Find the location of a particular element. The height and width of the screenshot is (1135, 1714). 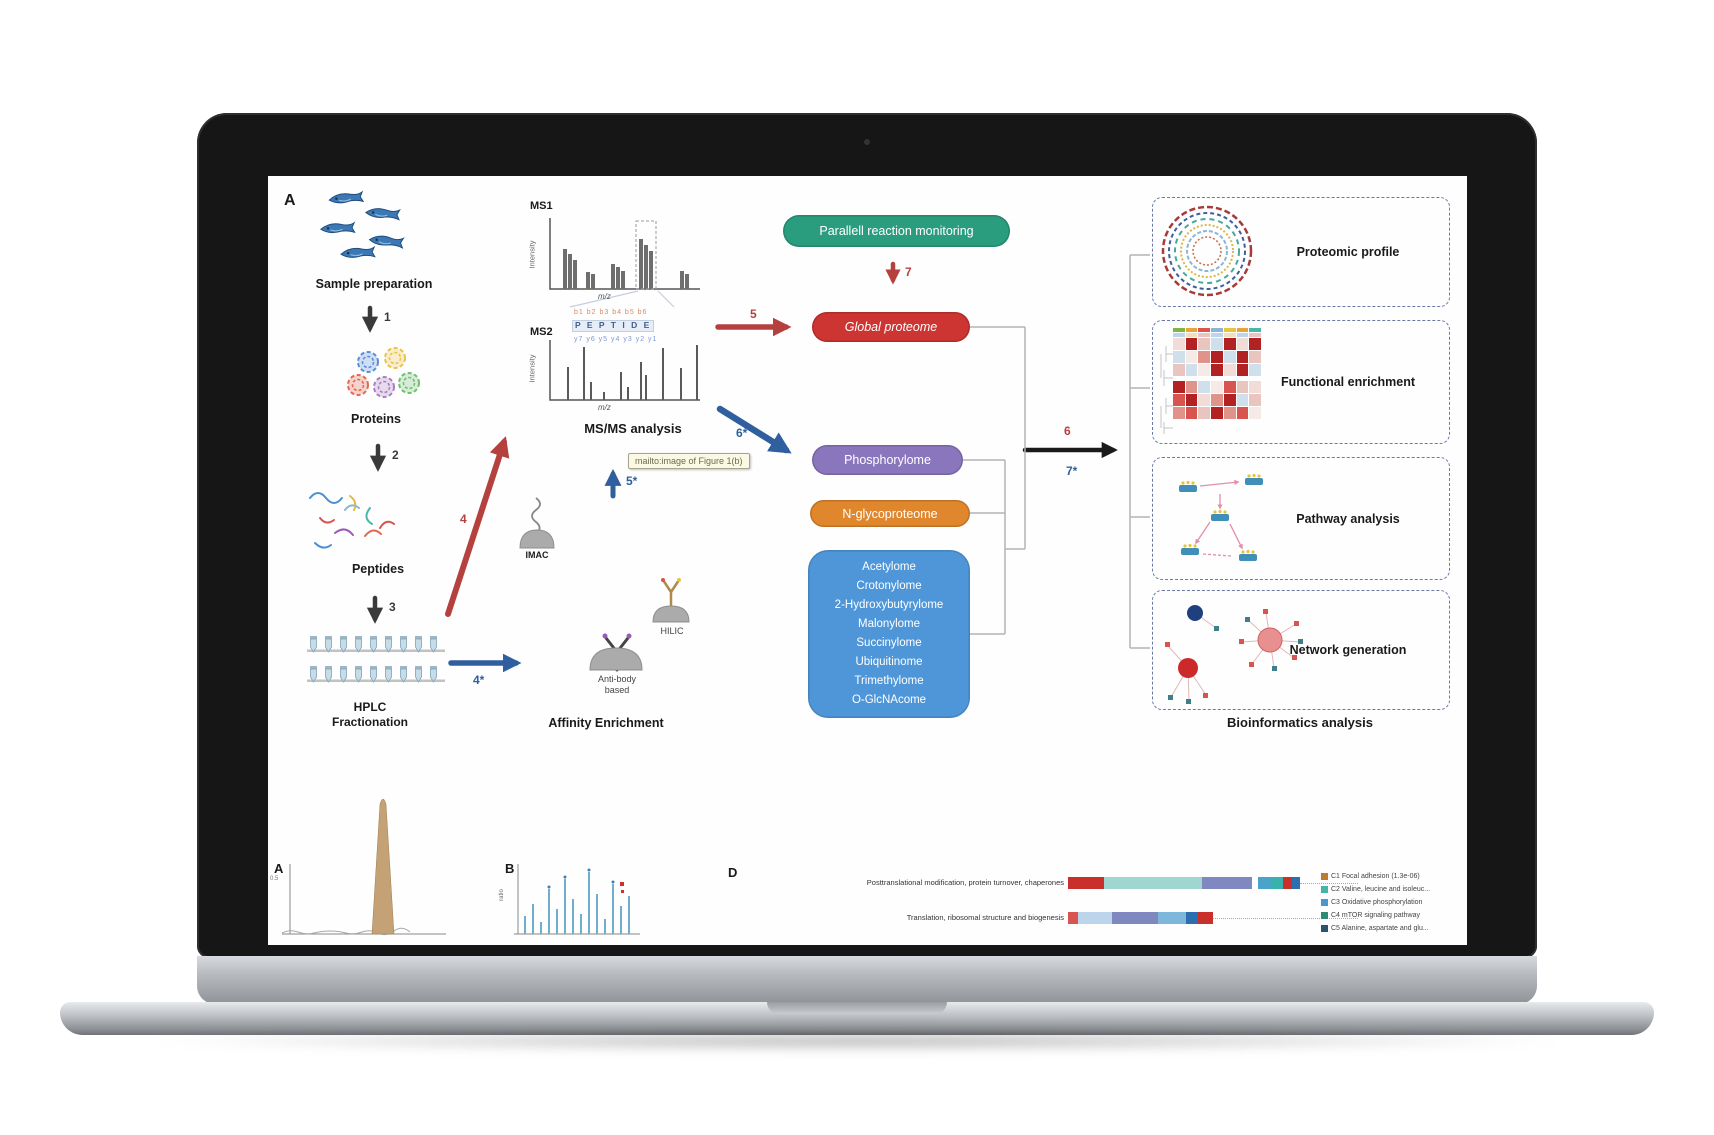

step-1-label: 1 is located at coordinates (387, 317).